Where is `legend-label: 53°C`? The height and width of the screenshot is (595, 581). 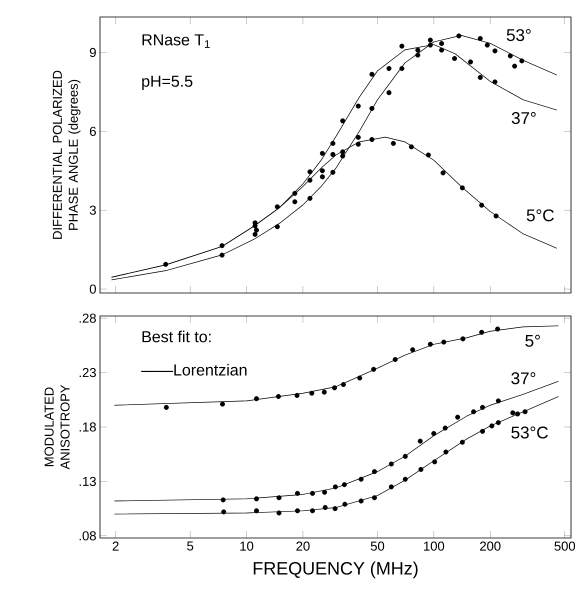 legend-label: 53°C is located at coordinates (529, 432).